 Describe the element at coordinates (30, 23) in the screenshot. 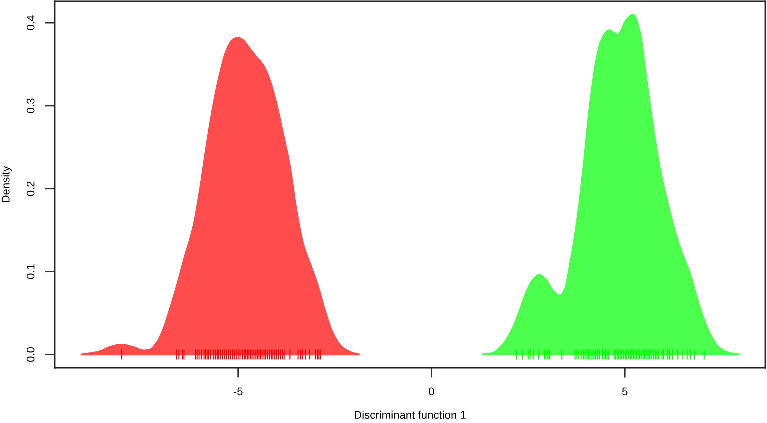

I see `y-tick-label: 0.4` at that location.